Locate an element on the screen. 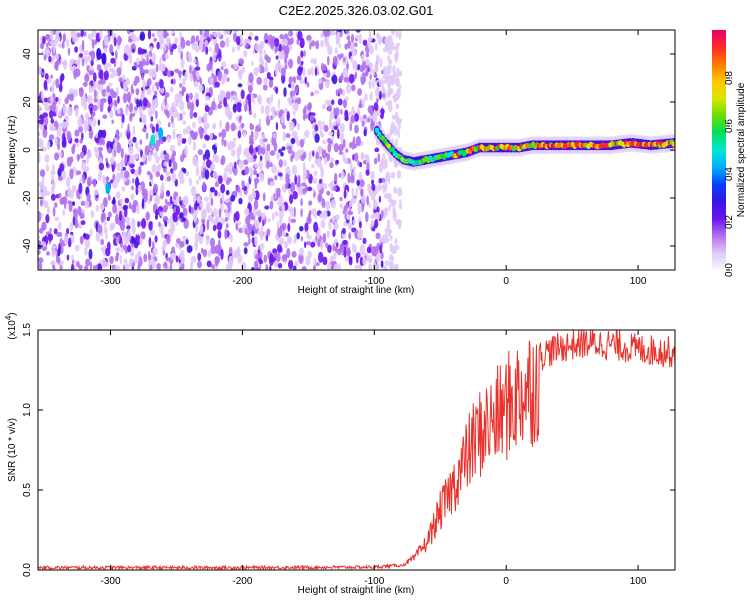 This screenshot has height=600, width=750. spectrogram-noise-spot is located at coordinates (108, 188).